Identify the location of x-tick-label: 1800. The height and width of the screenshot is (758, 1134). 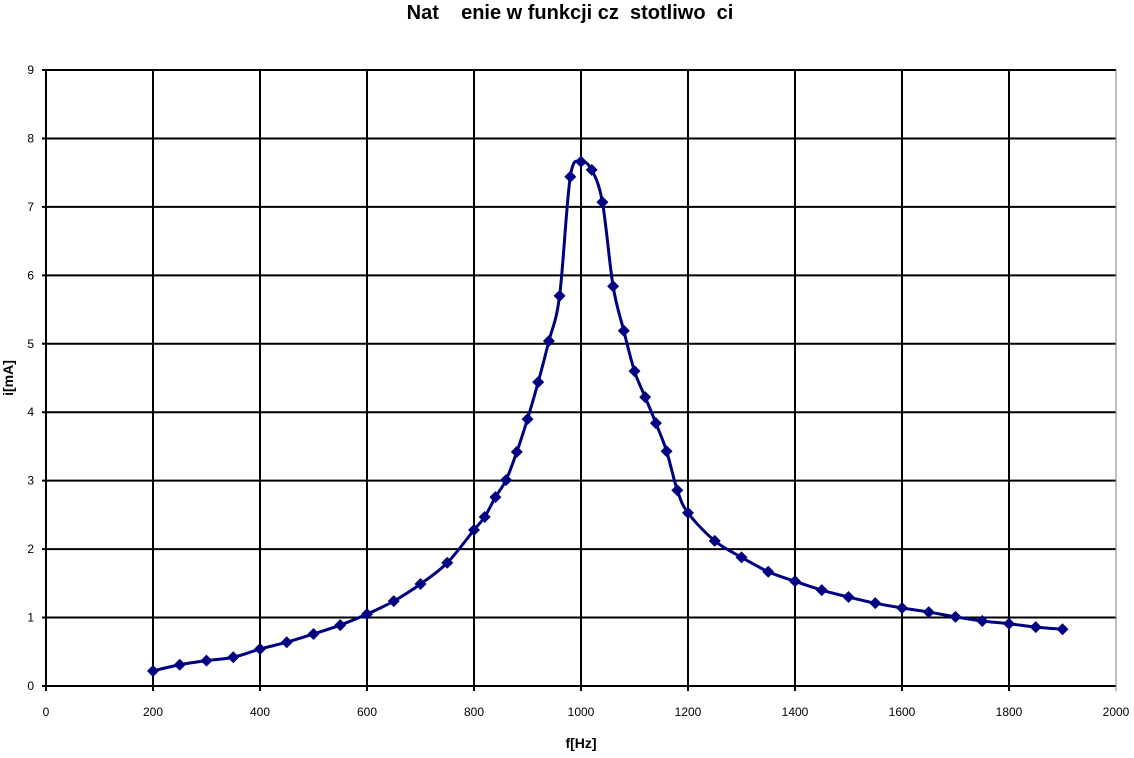
(1009, 712).